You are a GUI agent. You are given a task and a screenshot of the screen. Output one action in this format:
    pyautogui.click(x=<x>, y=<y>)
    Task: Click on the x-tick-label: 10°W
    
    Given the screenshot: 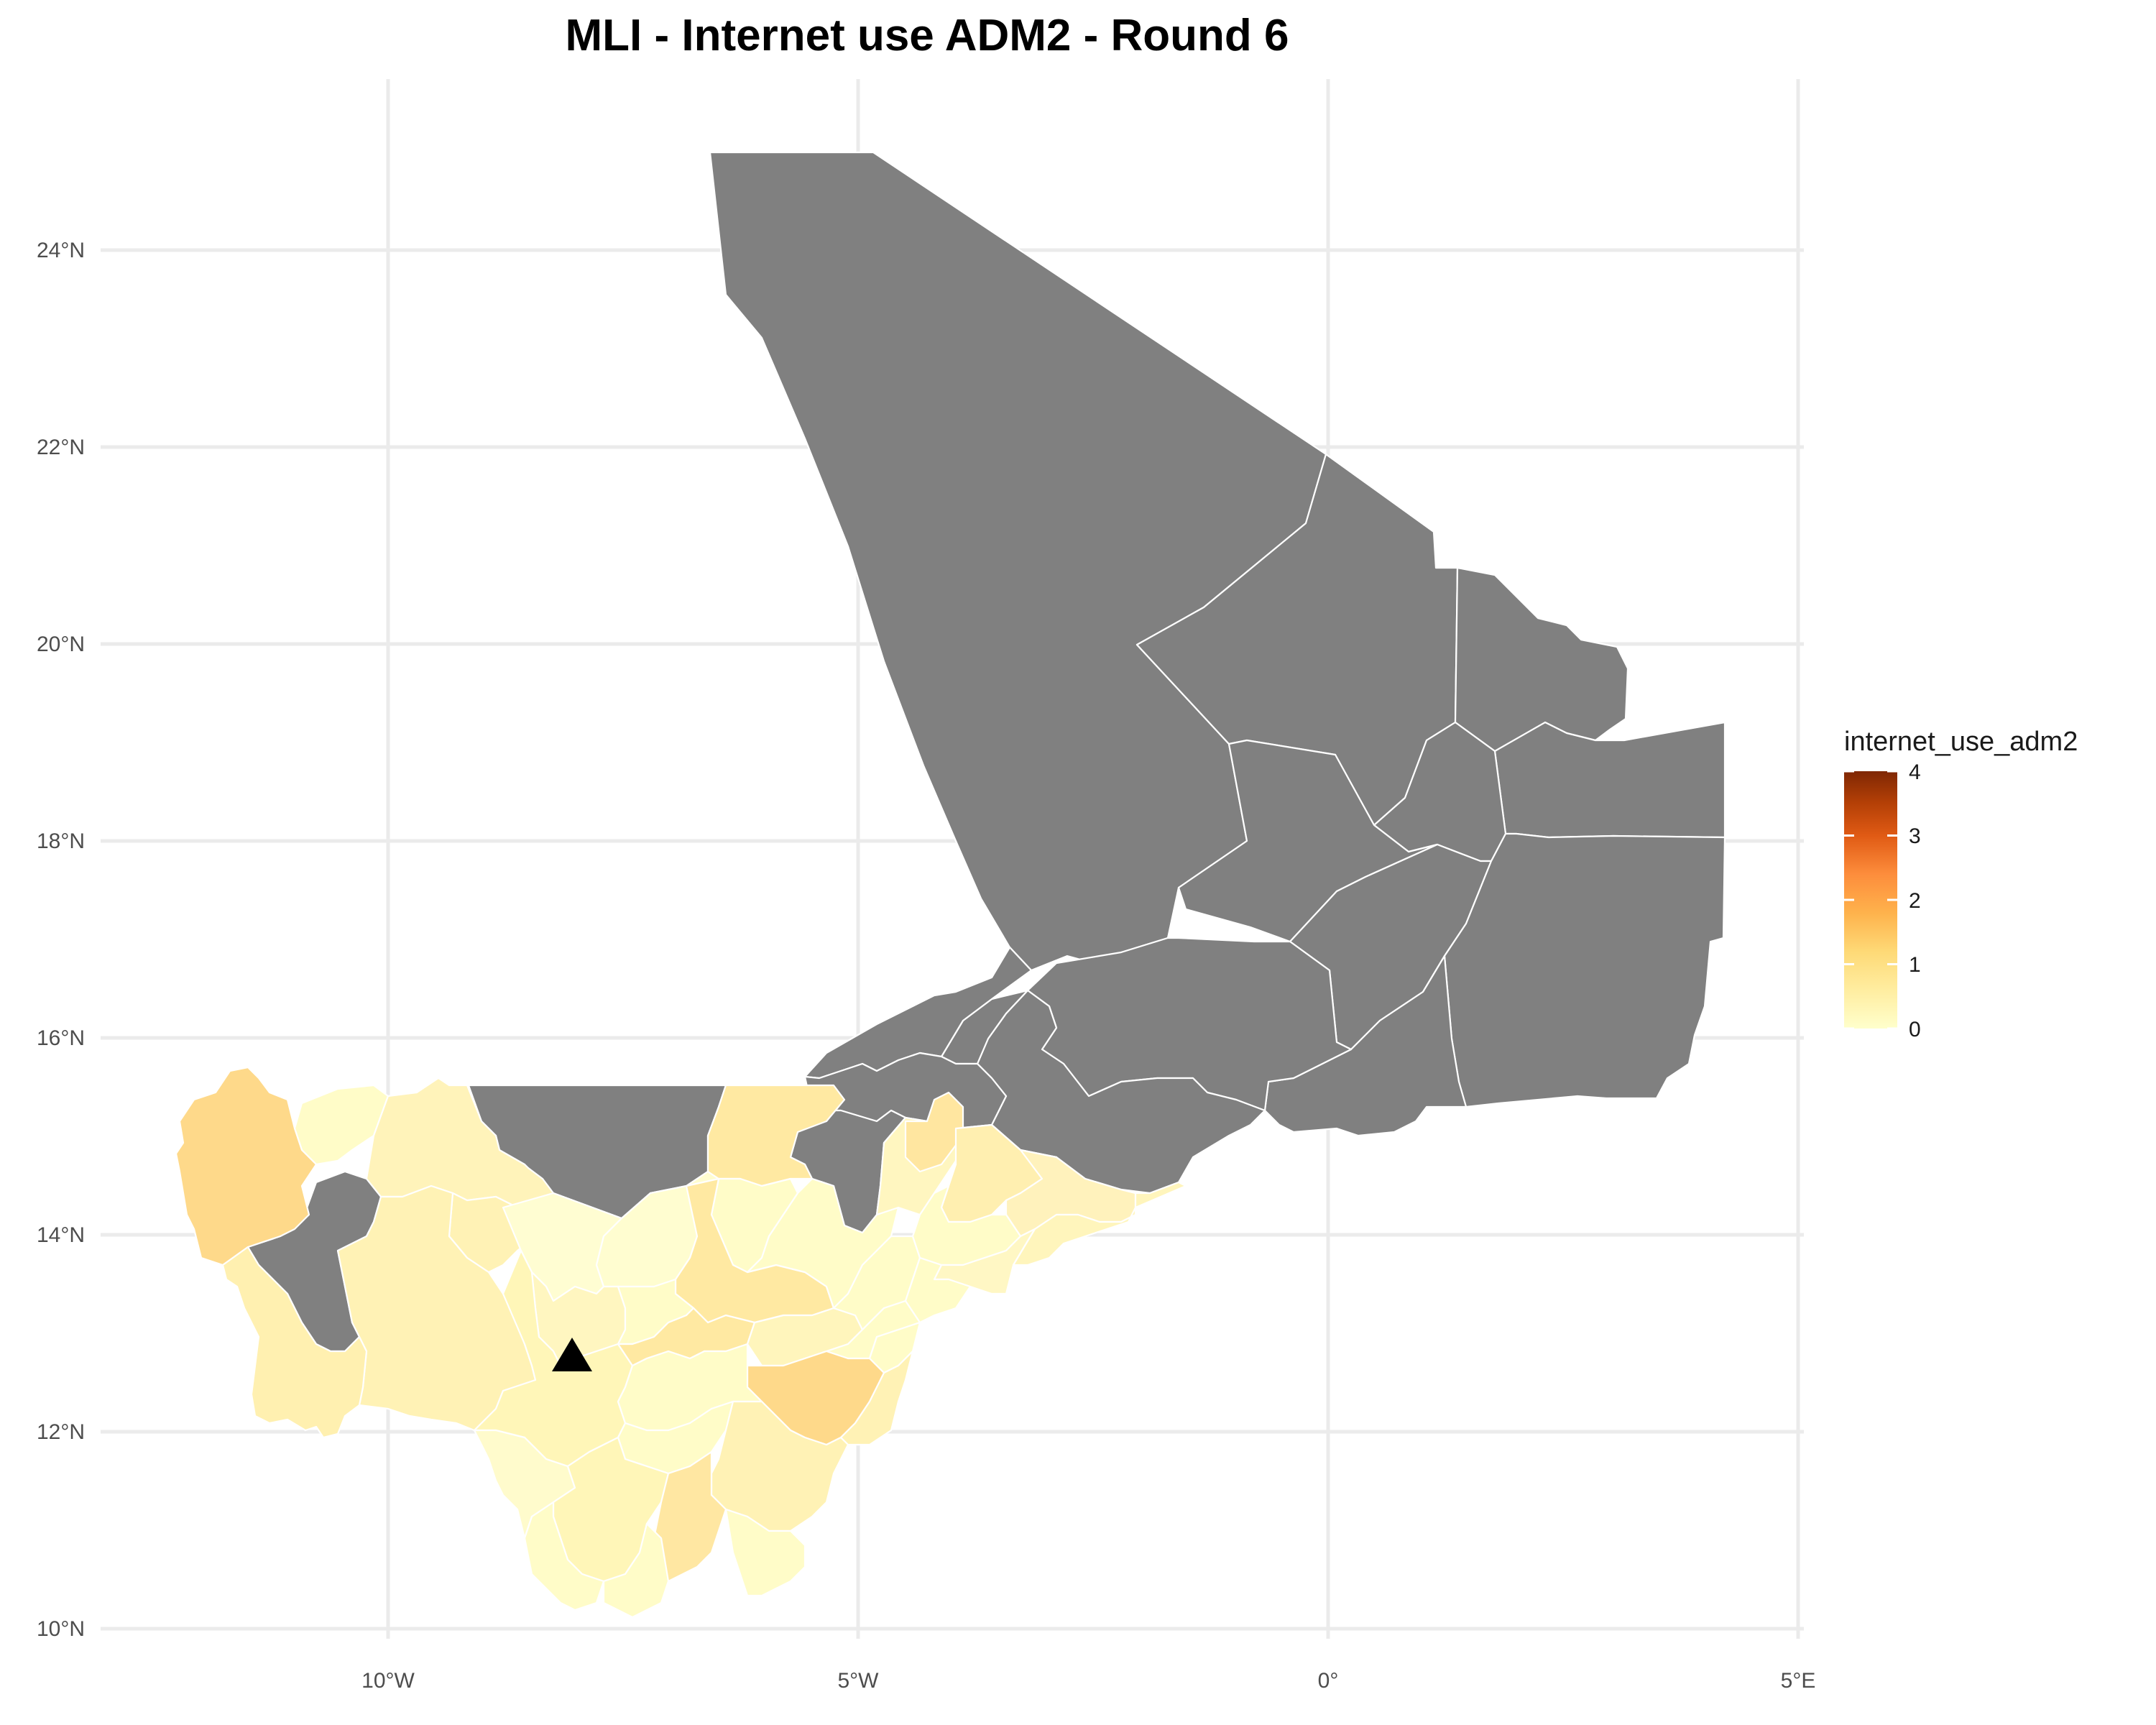 What is the action you would take?
    pyautogui.click(x=388, y=1681)
    